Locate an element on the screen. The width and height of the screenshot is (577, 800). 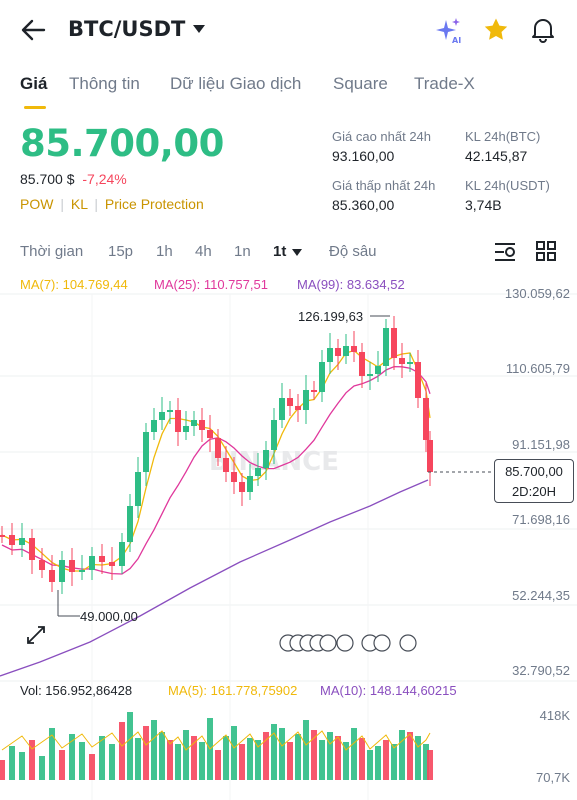
axis-label: 110.605,79 is located at coordinates (537, 368).